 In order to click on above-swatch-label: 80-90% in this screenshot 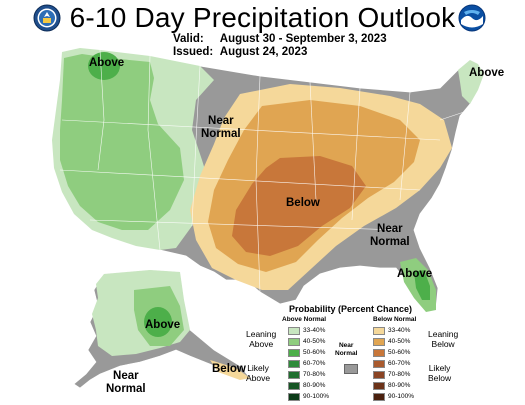, I will do `click(314, 385)`.